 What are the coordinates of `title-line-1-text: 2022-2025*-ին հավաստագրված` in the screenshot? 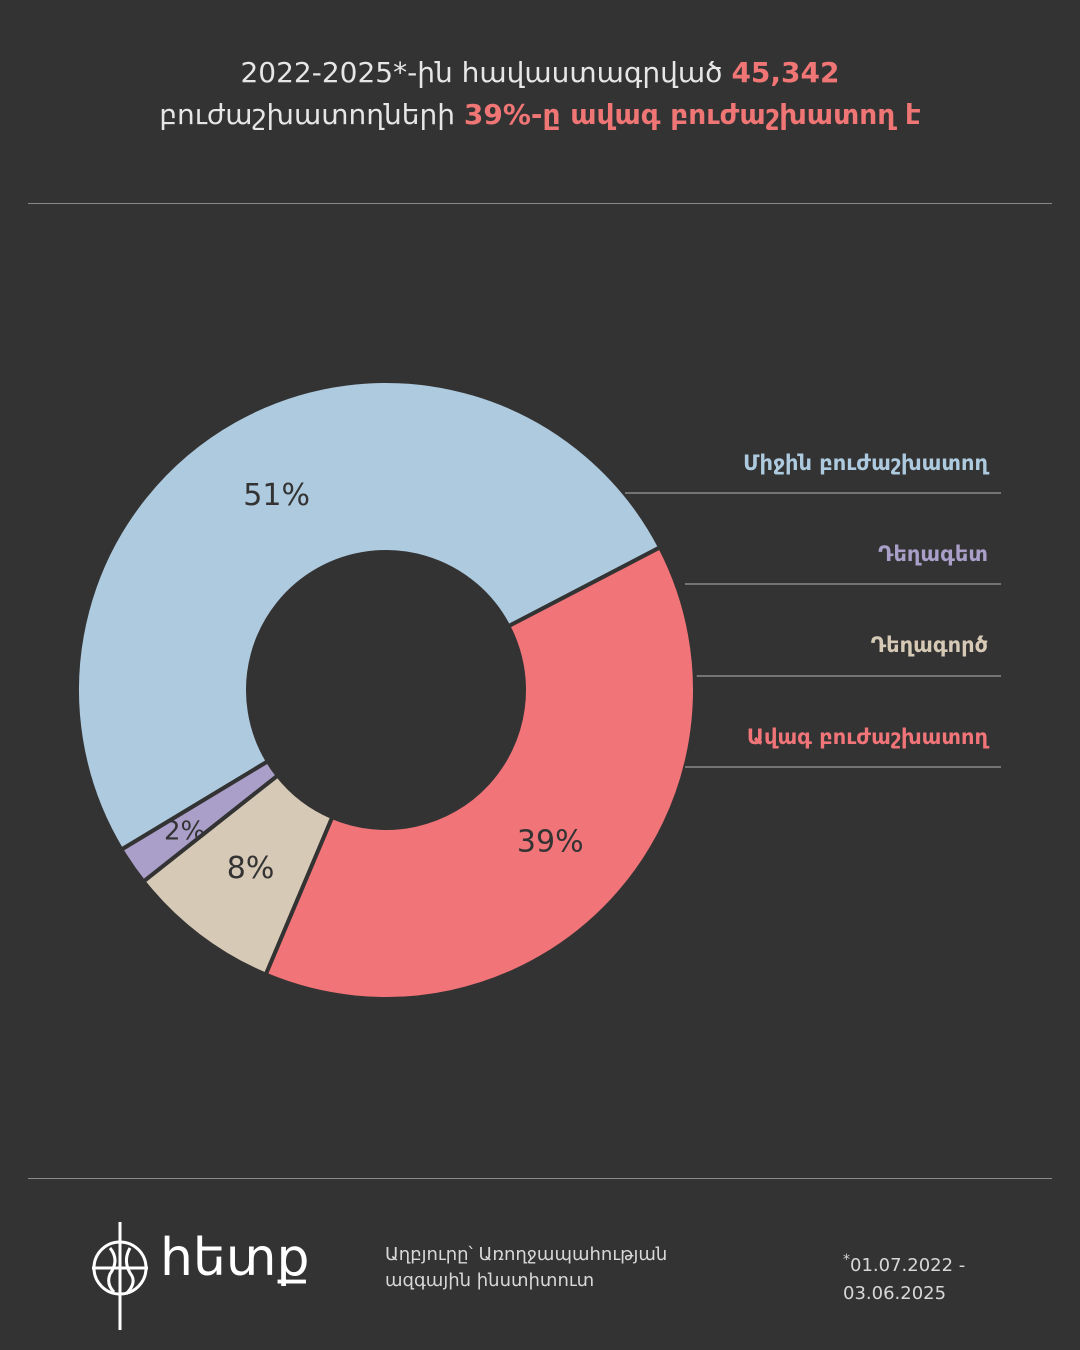 It's located at (486, 72).